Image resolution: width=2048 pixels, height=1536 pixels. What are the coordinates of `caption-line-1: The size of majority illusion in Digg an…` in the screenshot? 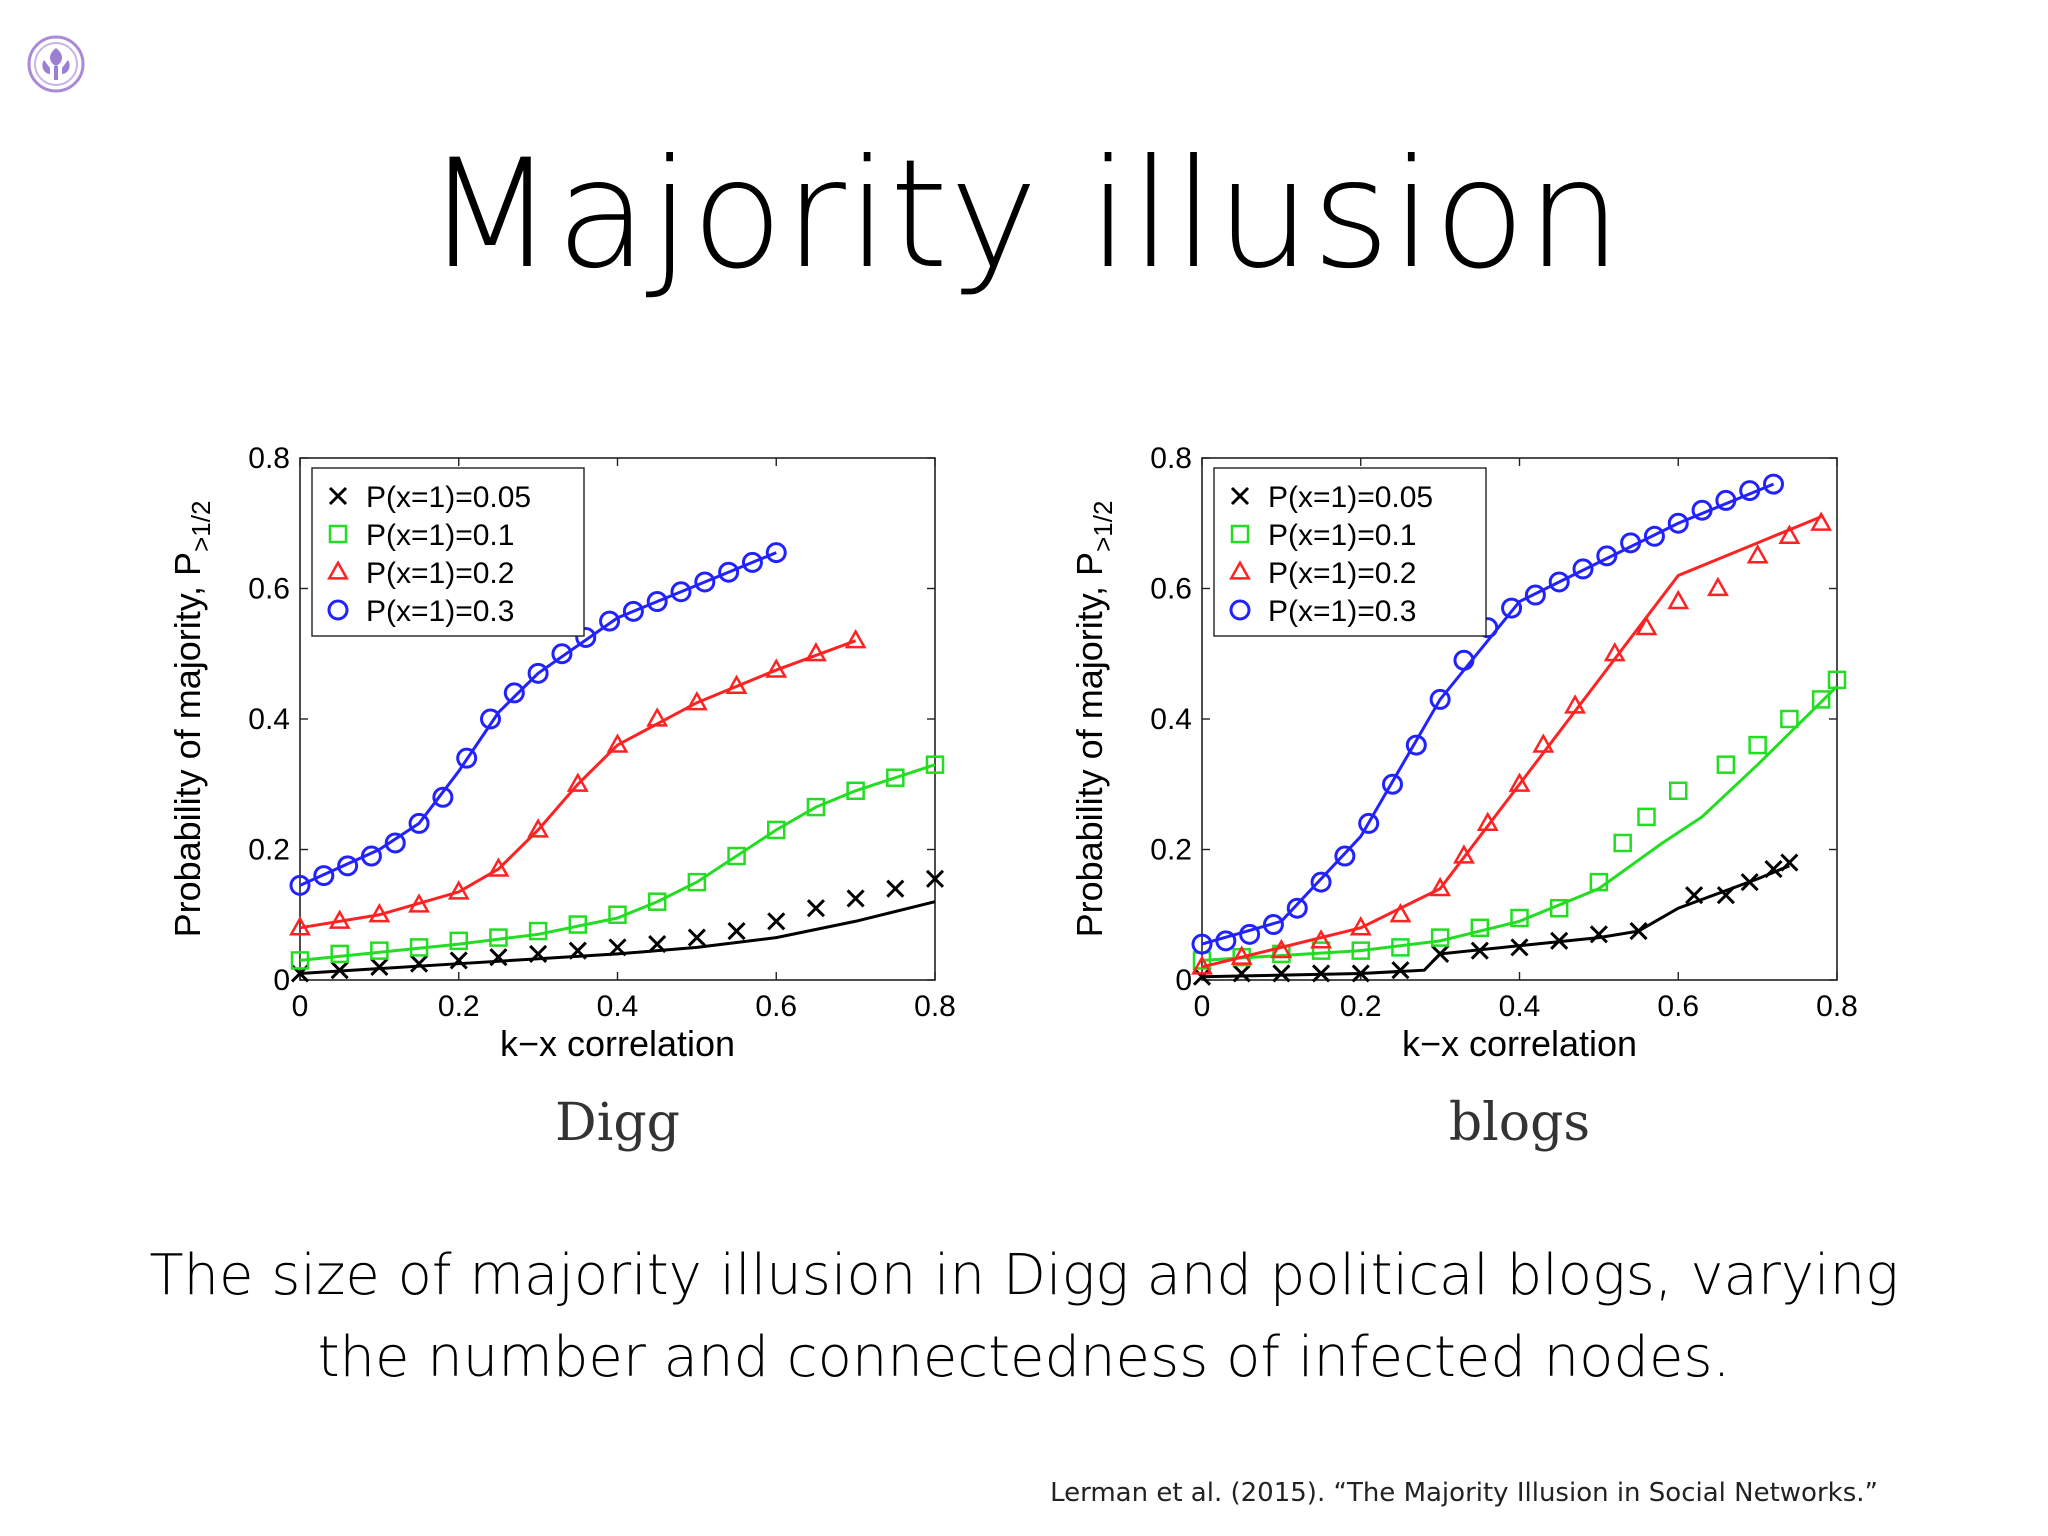 It's located at (1024, 1275).